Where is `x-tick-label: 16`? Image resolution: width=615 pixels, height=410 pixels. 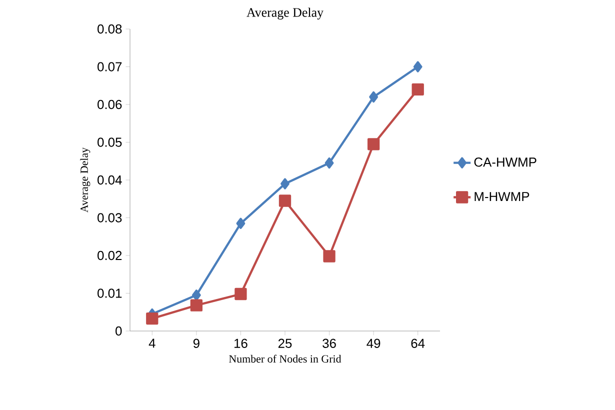 x-tick-label: 16 is located at coordinates (241, 343).